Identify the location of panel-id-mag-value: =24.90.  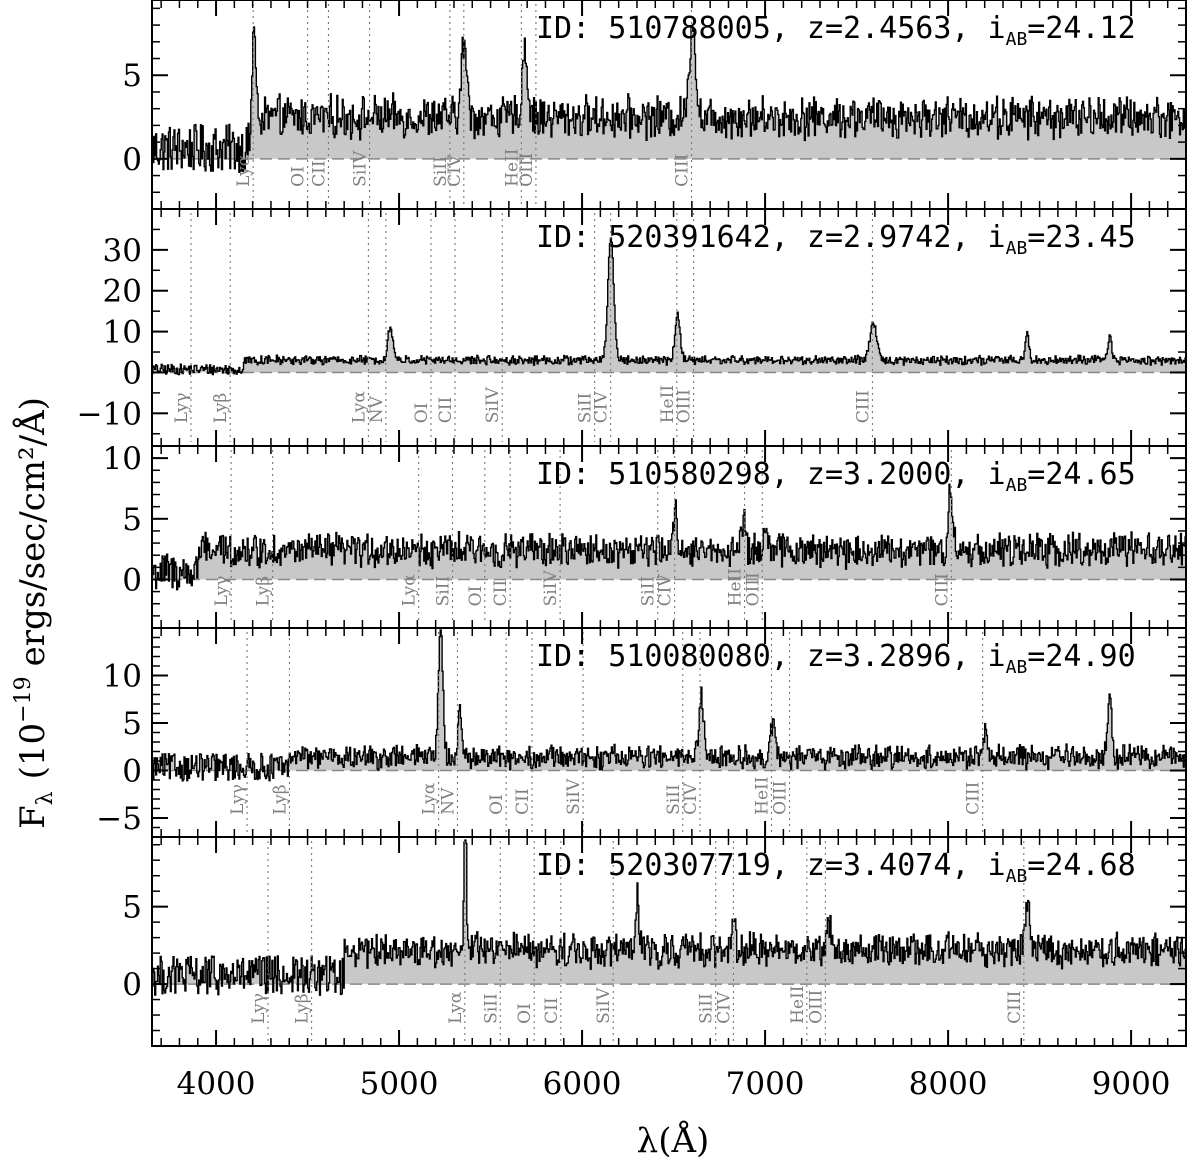
(1081, 656).